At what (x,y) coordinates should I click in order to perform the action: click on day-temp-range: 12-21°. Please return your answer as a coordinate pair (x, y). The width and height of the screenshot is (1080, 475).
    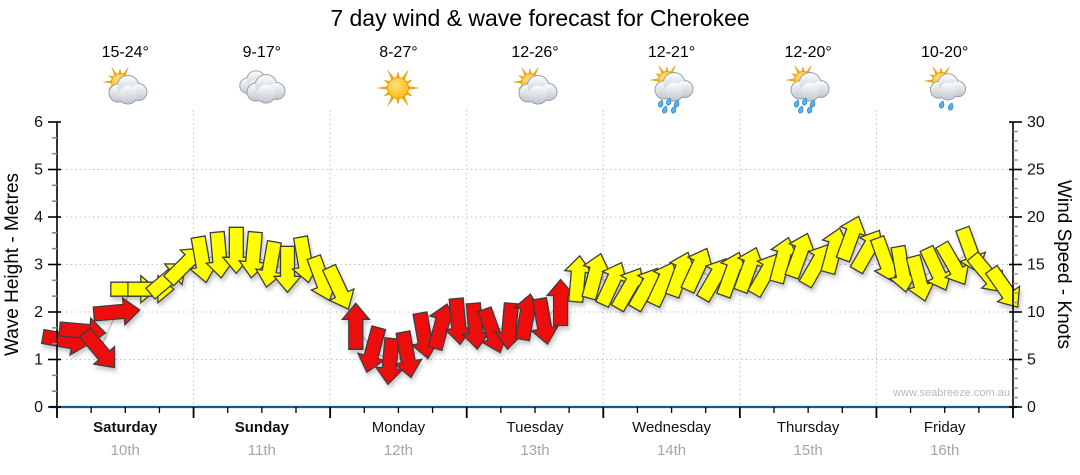
    Looking at the image, I should click on (671, 52).